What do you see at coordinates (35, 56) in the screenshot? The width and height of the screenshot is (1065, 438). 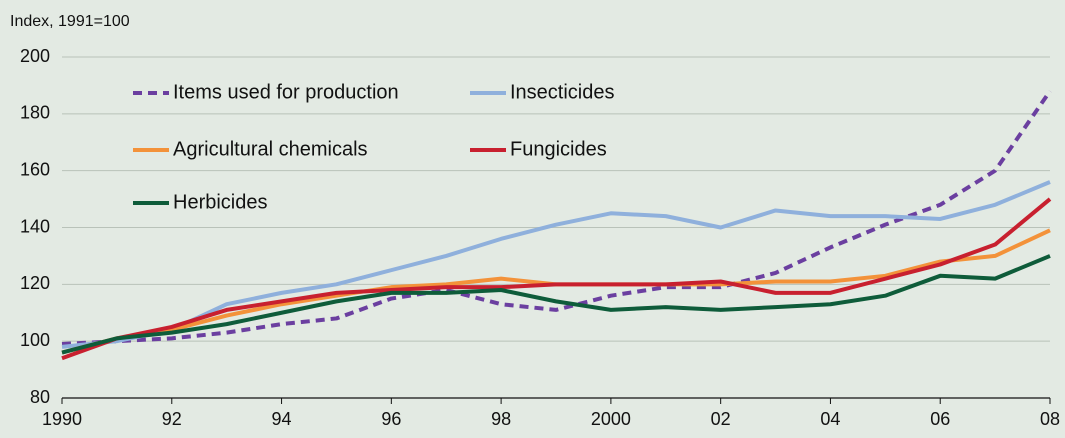 I see `y-tick-label: 200` at bounding box center [35, 56].